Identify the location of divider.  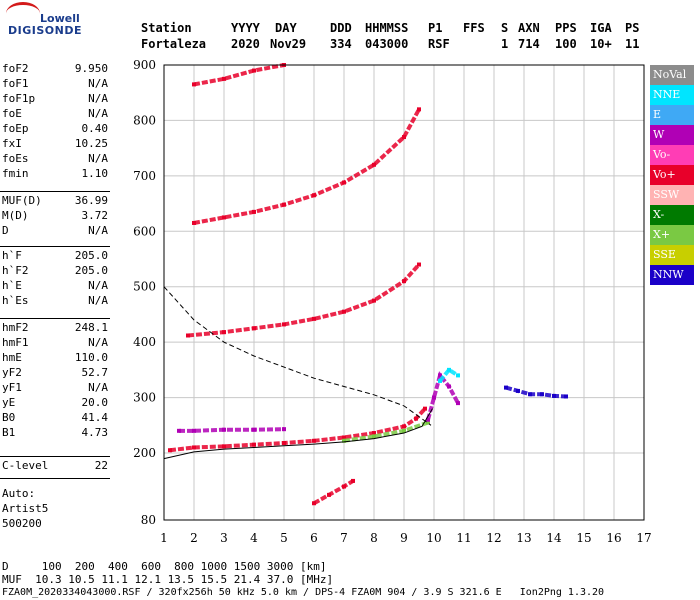
(55, 191).